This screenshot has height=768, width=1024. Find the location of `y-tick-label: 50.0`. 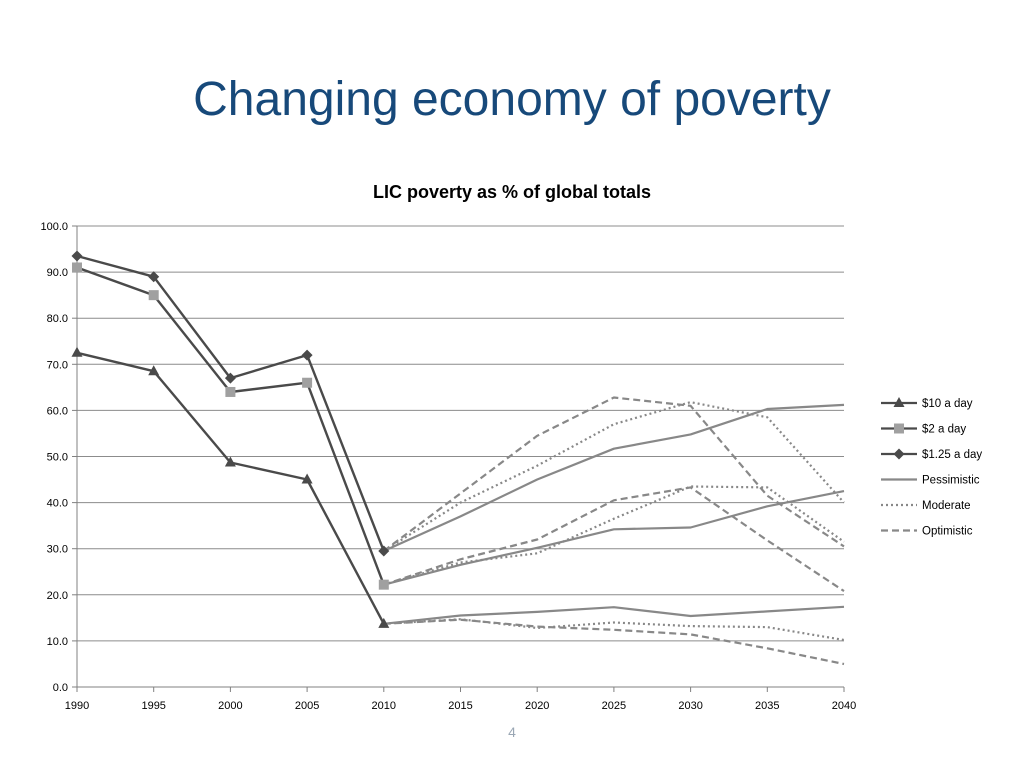

y-tick-label: 50.0 is located at coordinates (57, 458).